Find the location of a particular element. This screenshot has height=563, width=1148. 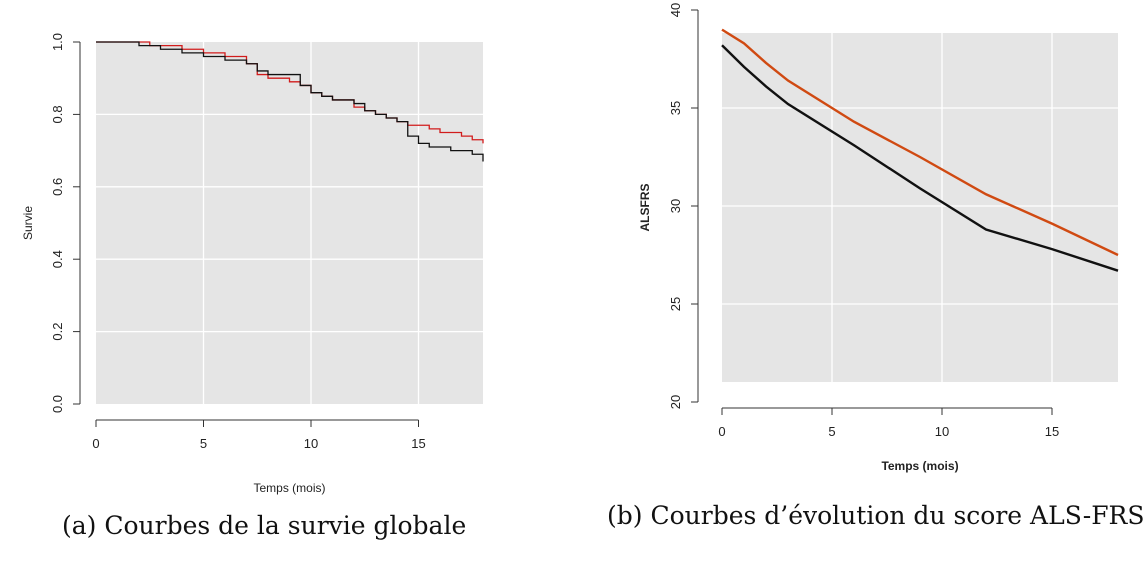

y-tick-label: 0.2 is located at coordinates (57, 332).